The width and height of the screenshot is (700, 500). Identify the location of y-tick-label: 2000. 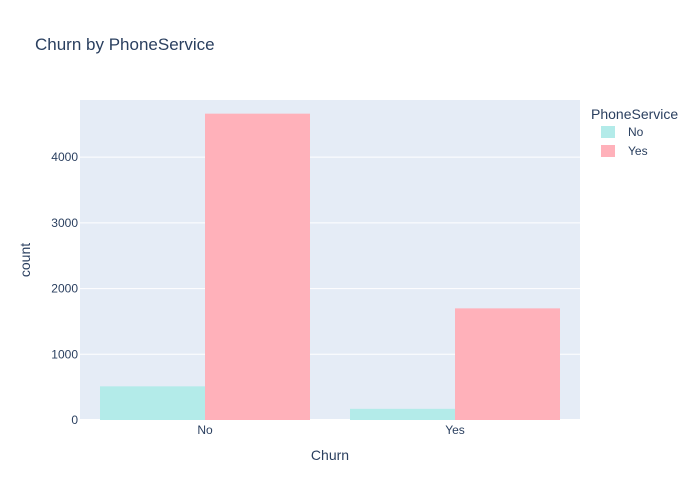
(64, 289).